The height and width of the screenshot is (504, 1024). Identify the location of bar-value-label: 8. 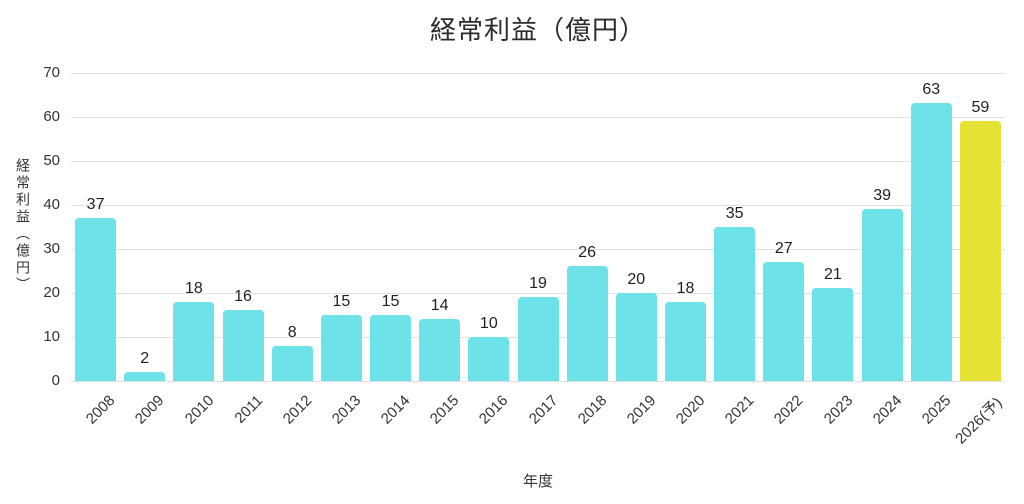
(292, 332).